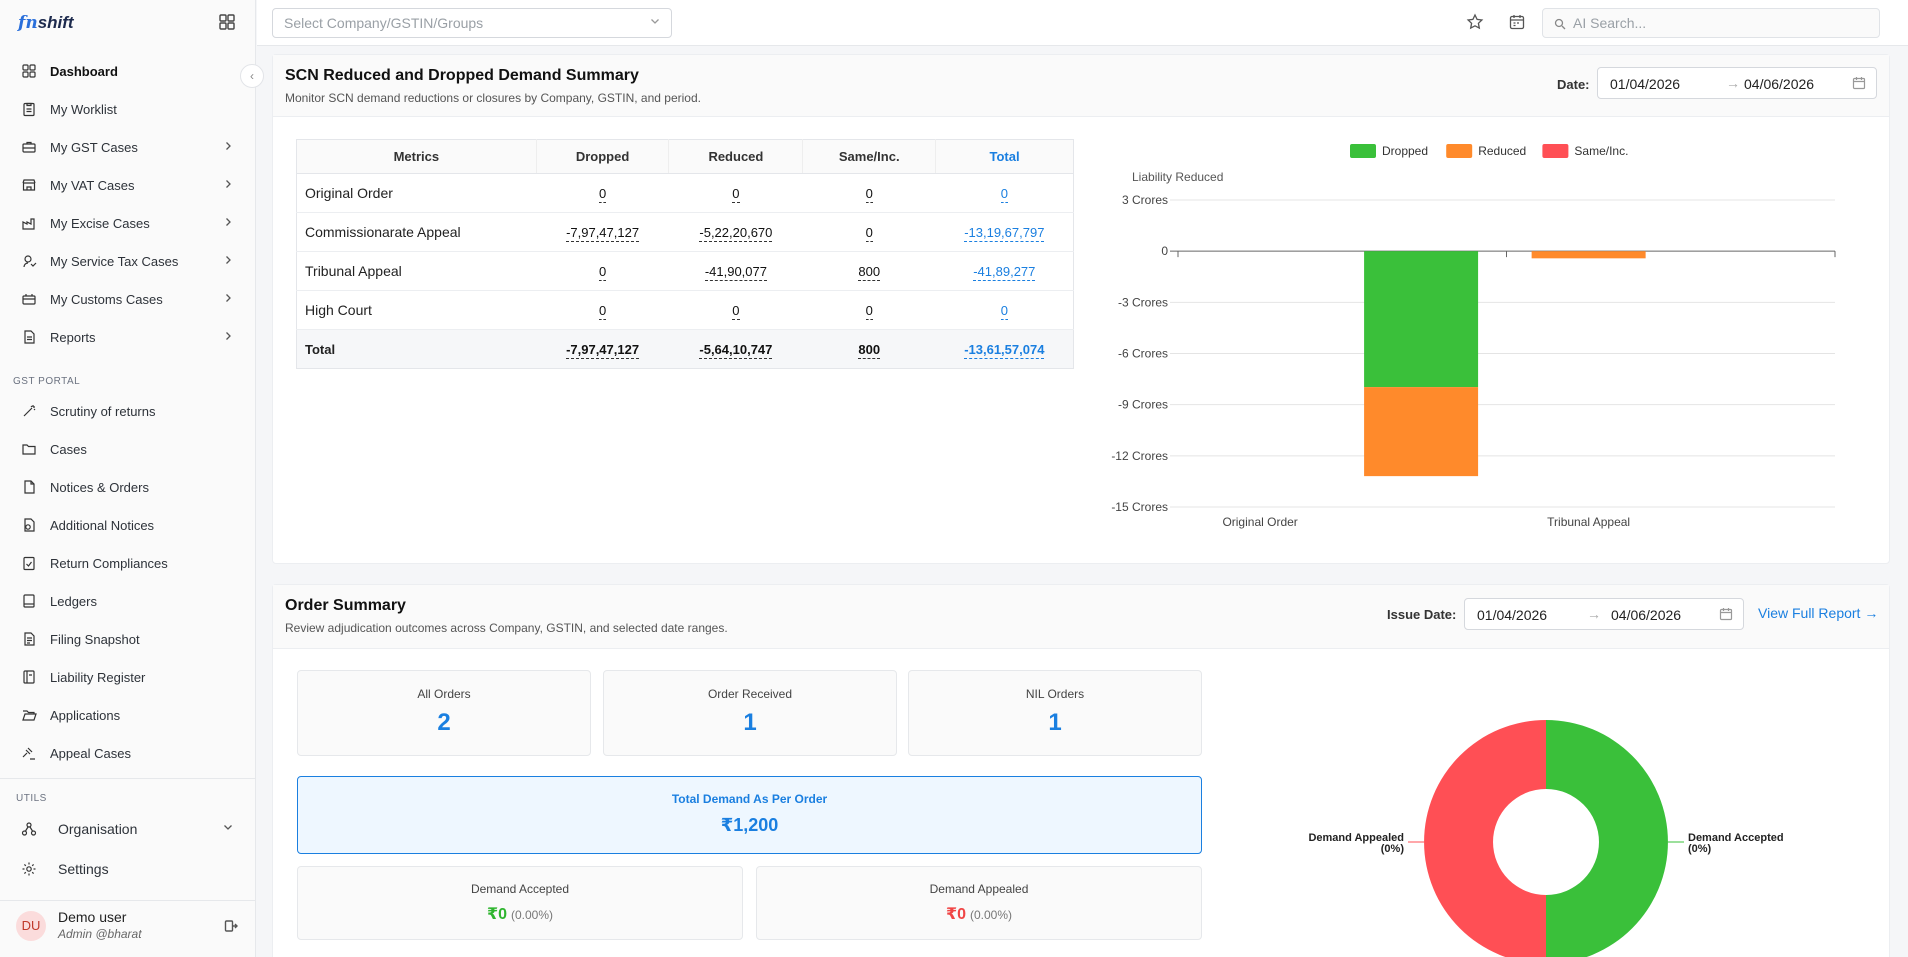  Describe the element at coordinates (100, 223) in the screenshot. I see `sidebar-item-label: My Excise Cases` at that location.